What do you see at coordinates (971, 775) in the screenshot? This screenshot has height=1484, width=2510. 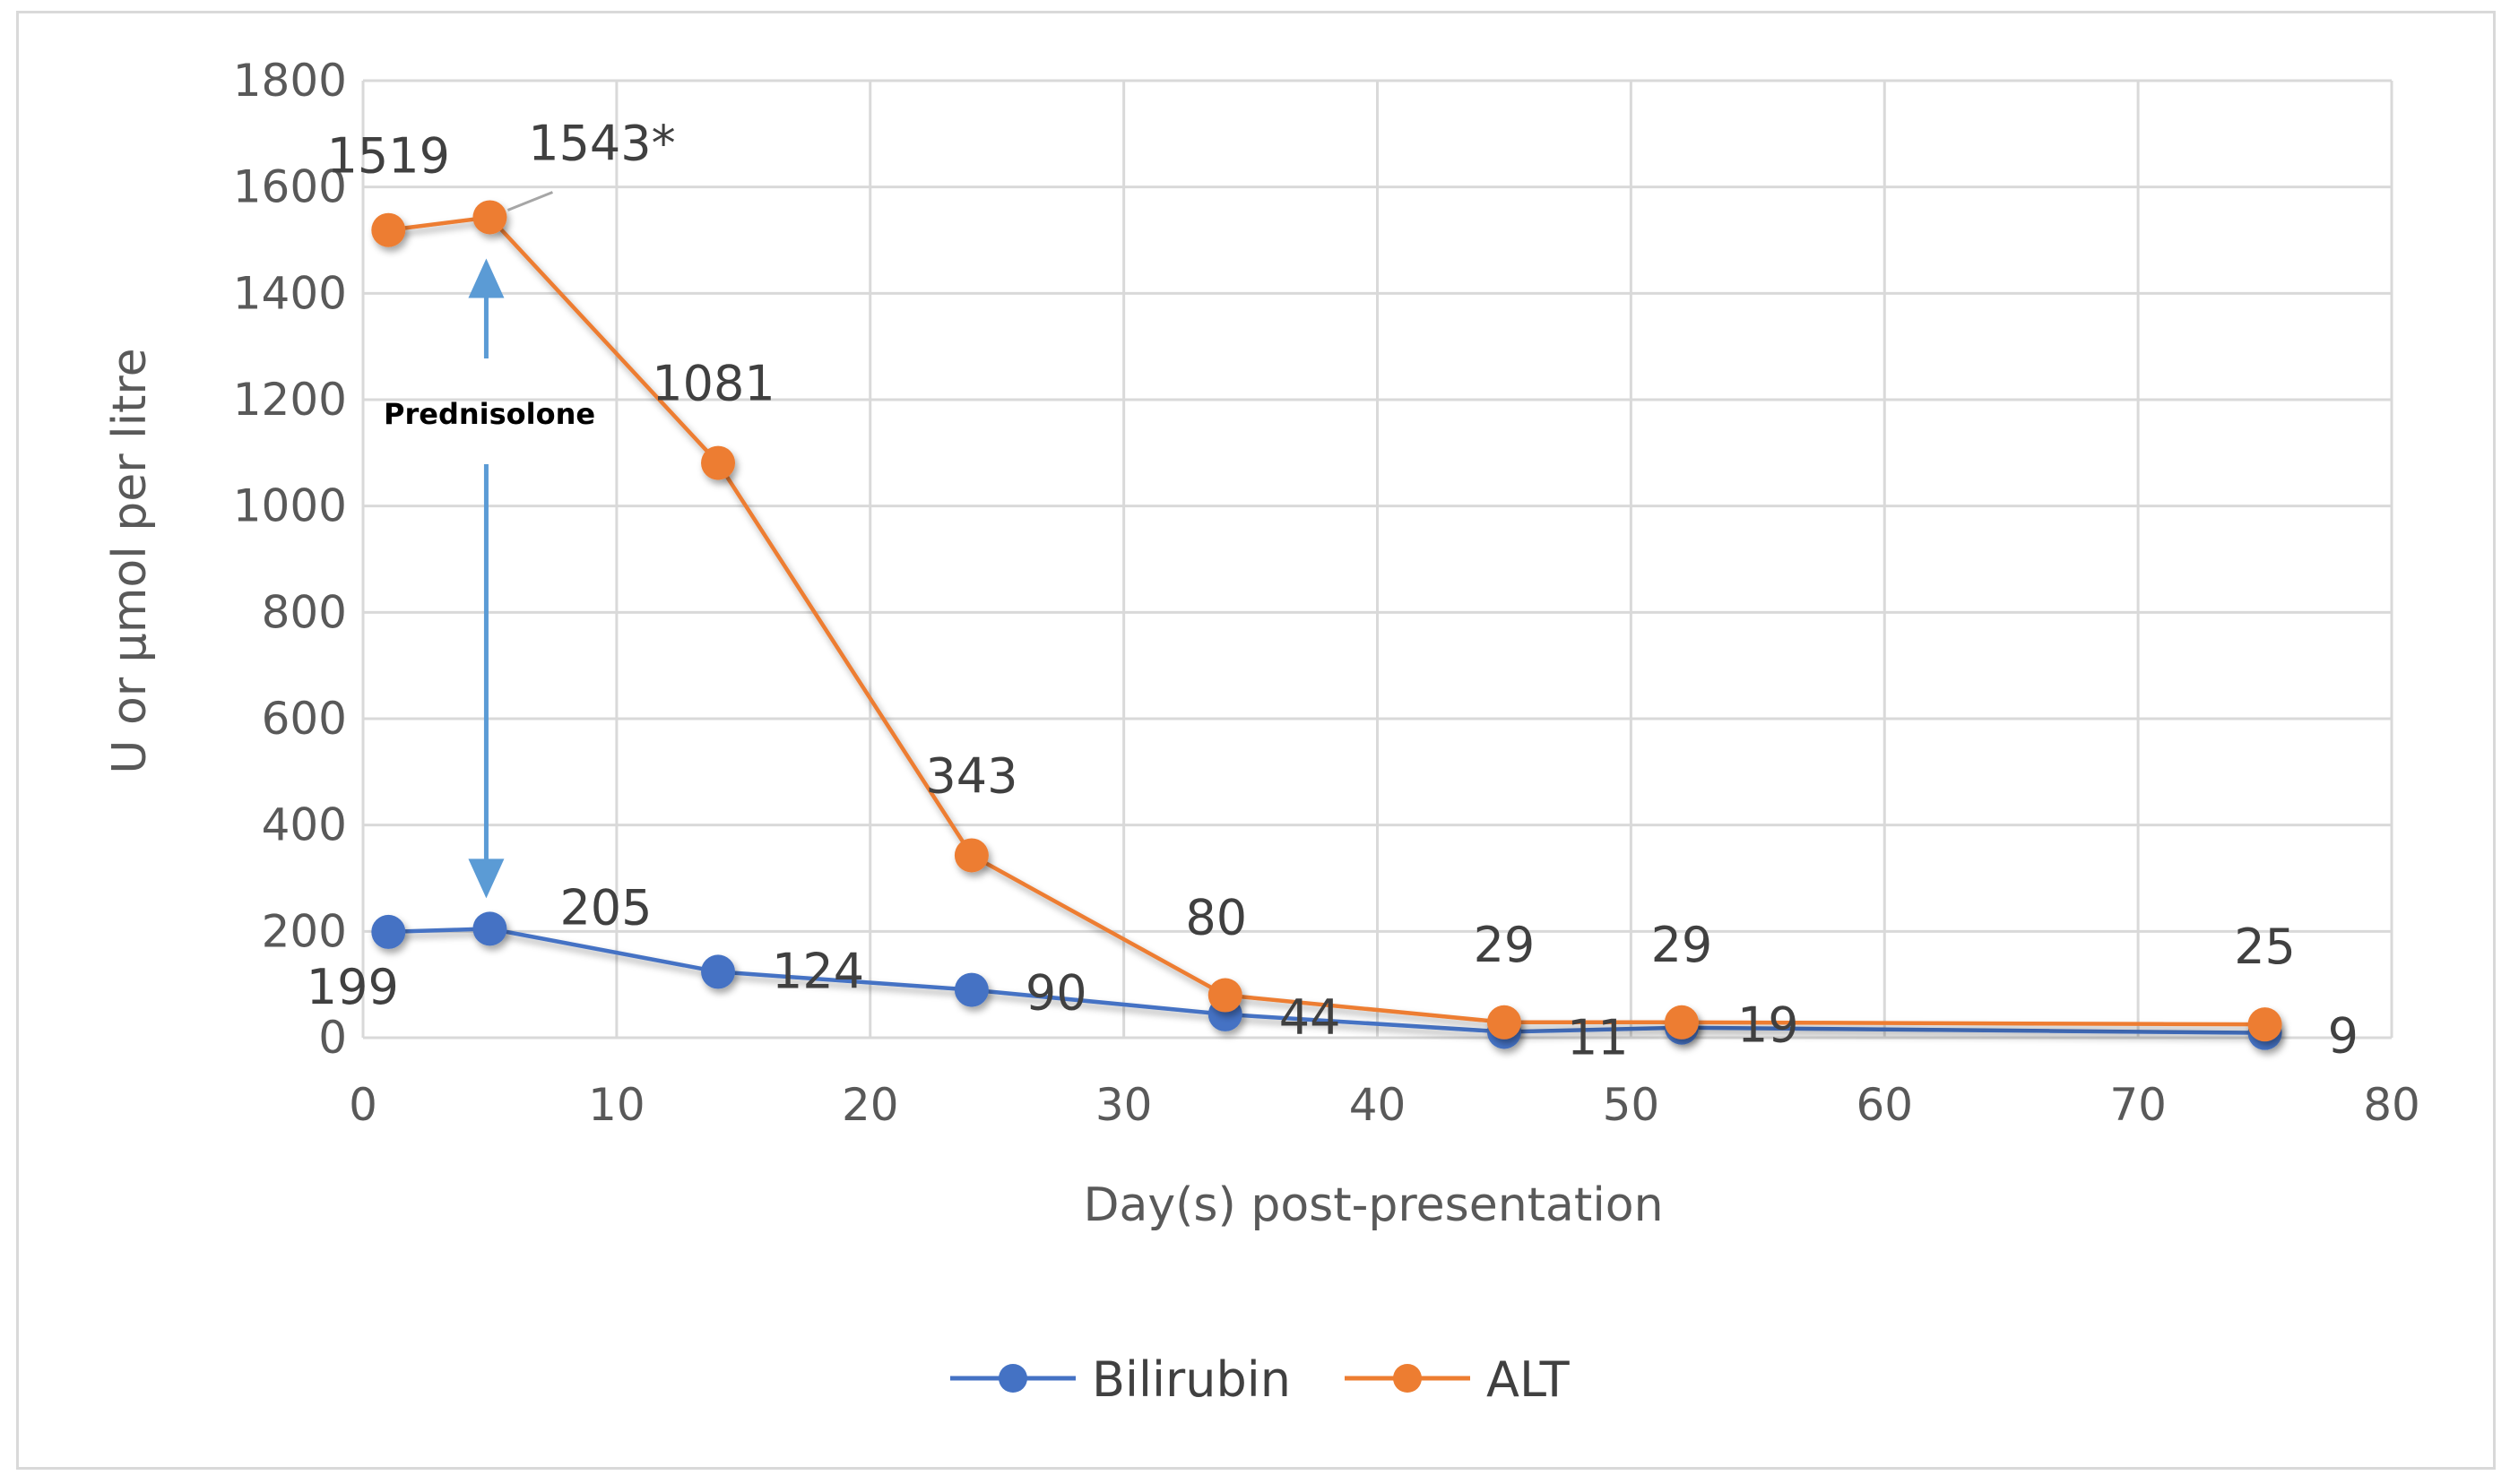 I see `alt-data-label: 343` at bounding box center [971, 775].